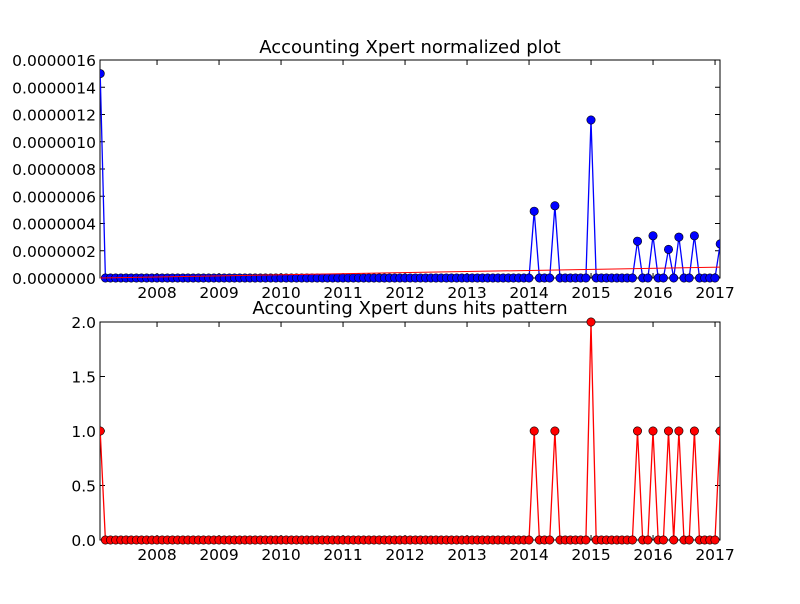 The width and height of the screenshot is (800, 604). I want to click on y-tick-label: 0.0000006, so click(54, 197).